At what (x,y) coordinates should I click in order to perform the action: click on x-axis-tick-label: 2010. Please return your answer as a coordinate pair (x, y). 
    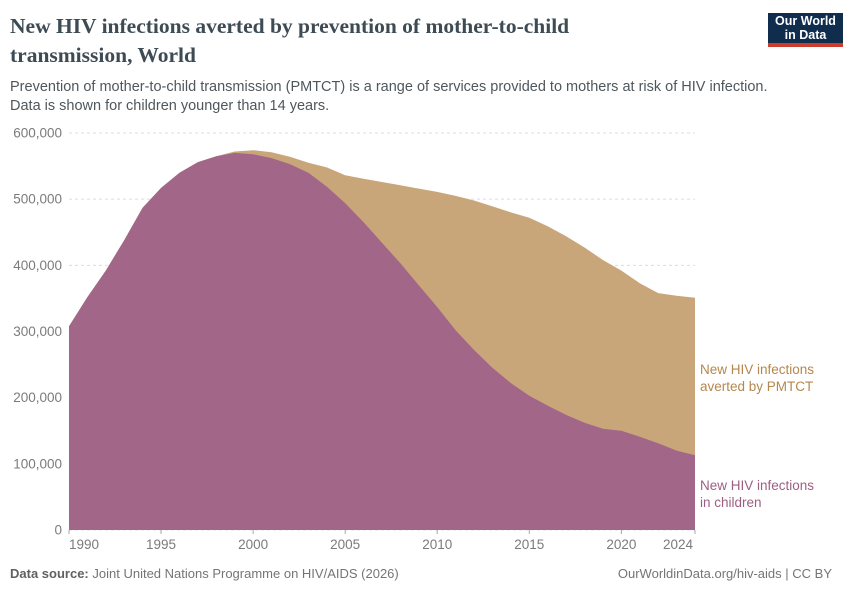
    Looking at the image, I should click on (437, 544).